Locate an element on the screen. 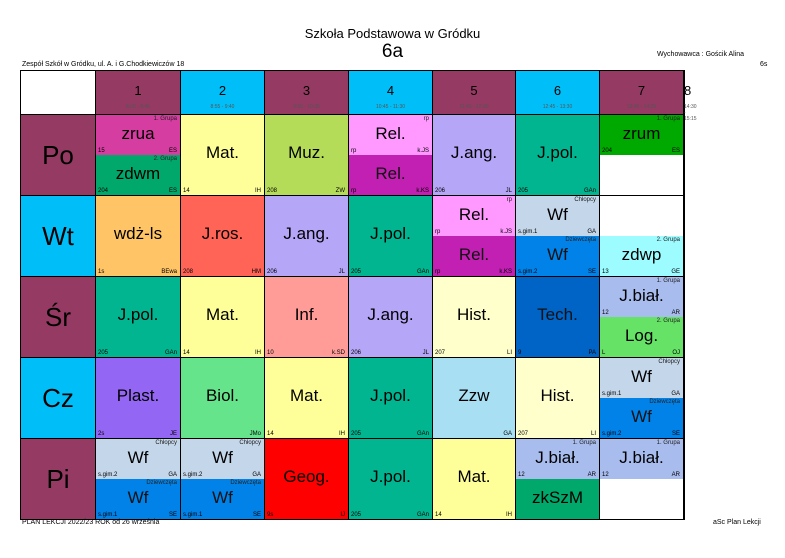 The image size is (785, 558). lesson-block: Zzw GA is located at coordinates (474, 398).